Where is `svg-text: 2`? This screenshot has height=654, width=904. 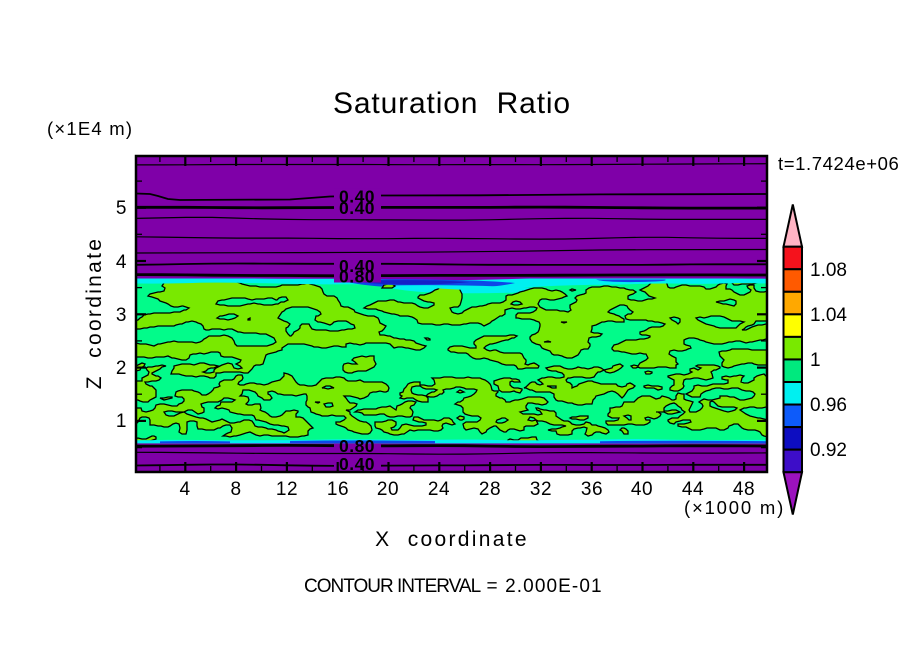
svg-text: 2 is located at coordinates (121, 368).